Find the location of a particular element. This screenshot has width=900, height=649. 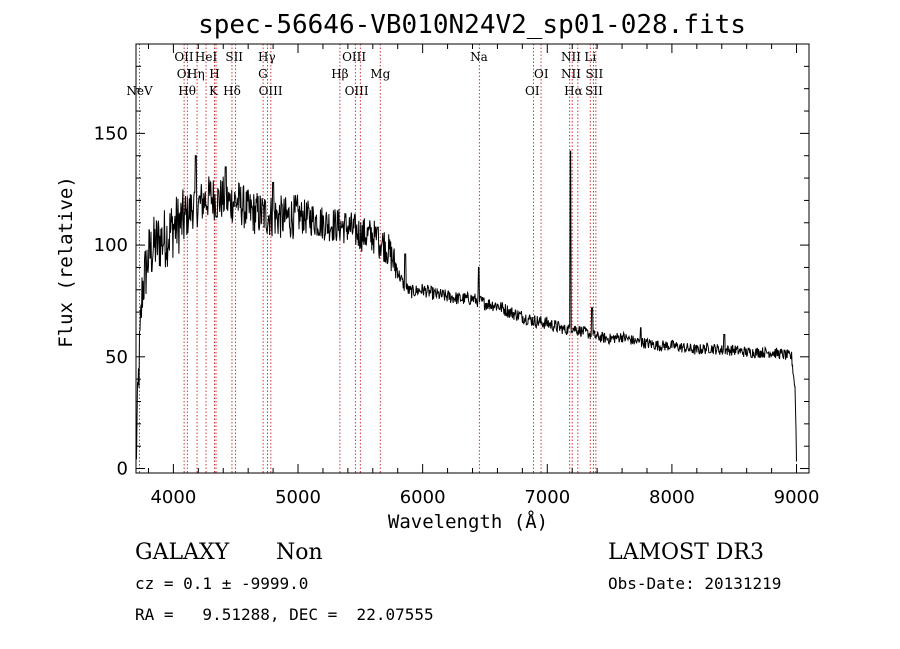

y-tick-label: 100 is located at coordinates (111, 245).